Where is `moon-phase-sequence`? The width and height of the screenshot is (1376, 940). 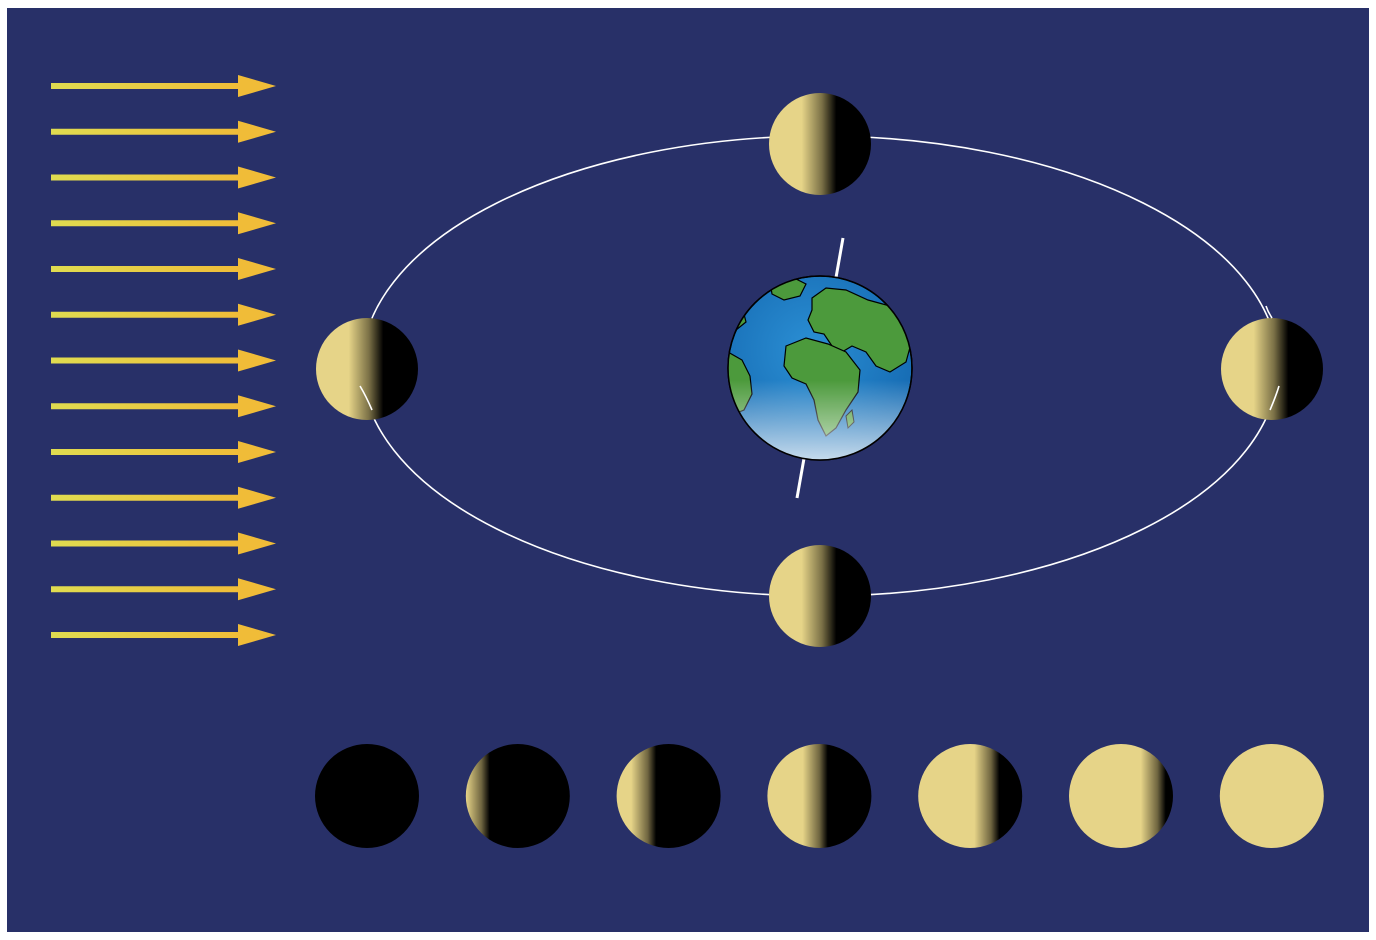 moon-phase-sequence is located at coordinates (819, 796).